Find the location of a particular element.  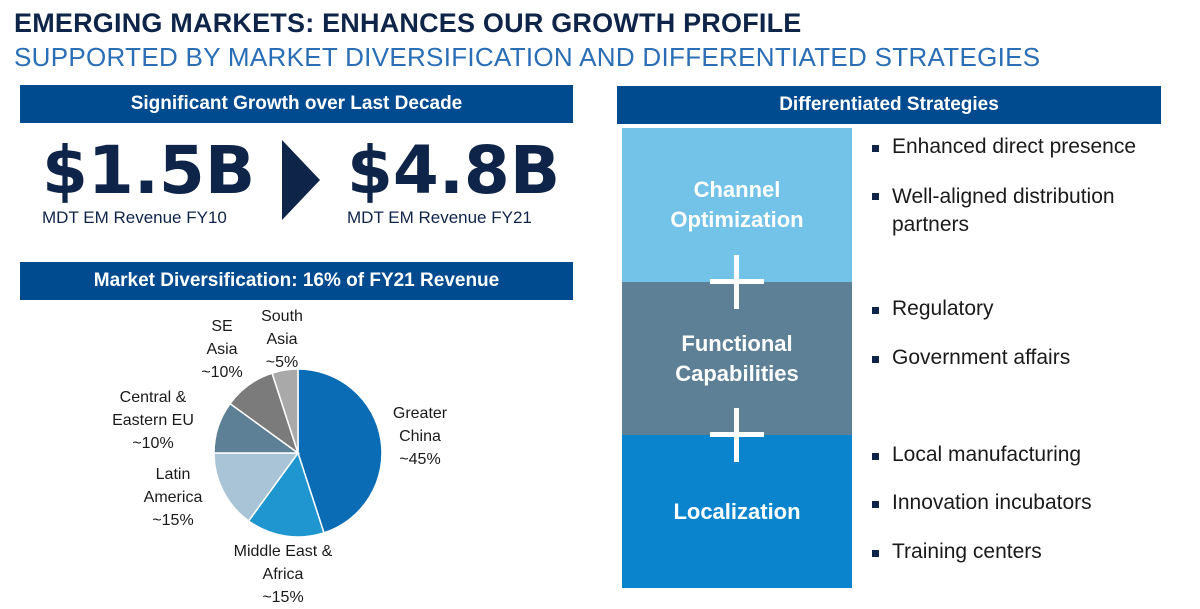

pie-slice-latin-america is located at coordinates (256, 487).